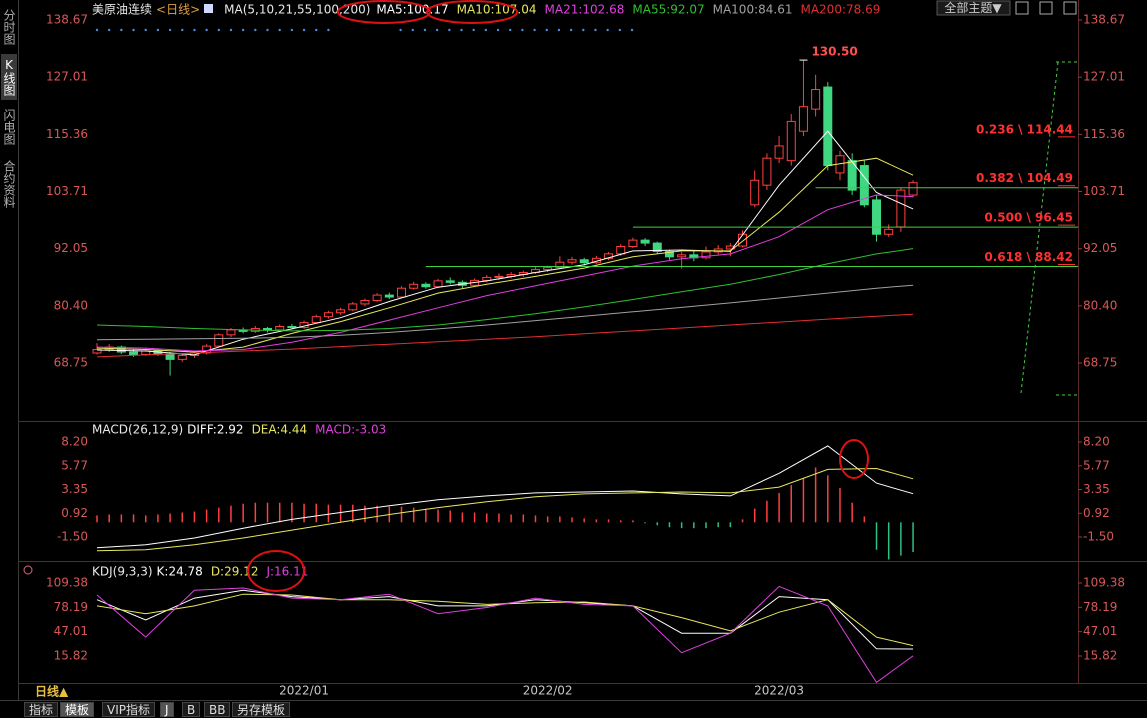 The width and height of the screenshot is (1147, 718). Describe the element at coordinates (122, 9) in the screenshot. I see `panel-title: 美原油连续` at that location.